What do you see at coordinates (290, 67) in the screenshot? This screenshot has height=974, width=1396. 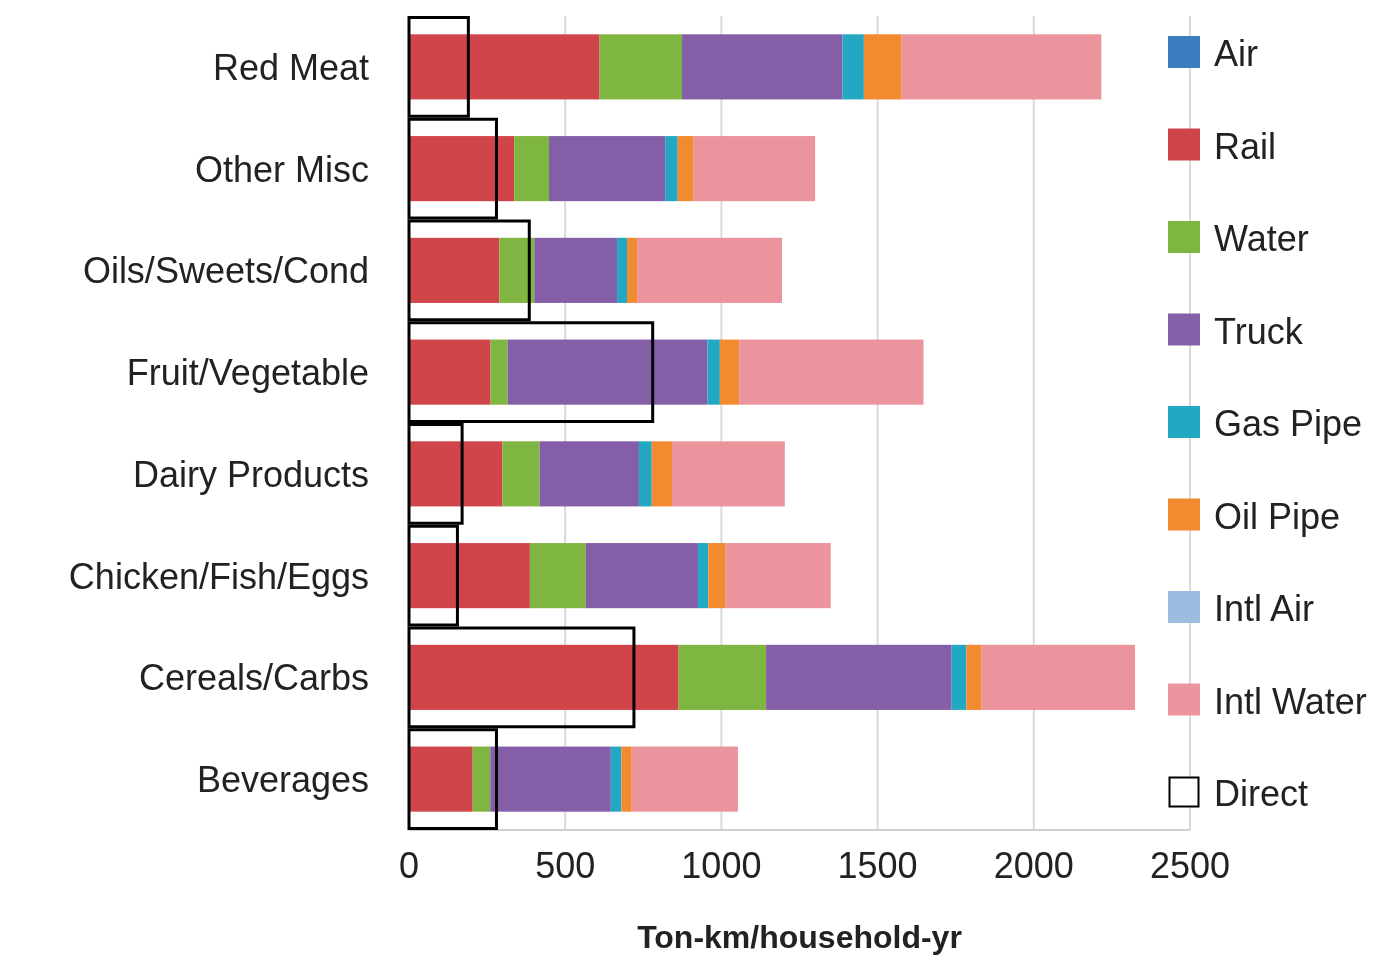 I see `y-tick-label: Red Meat` at bounding box center [290, 67].